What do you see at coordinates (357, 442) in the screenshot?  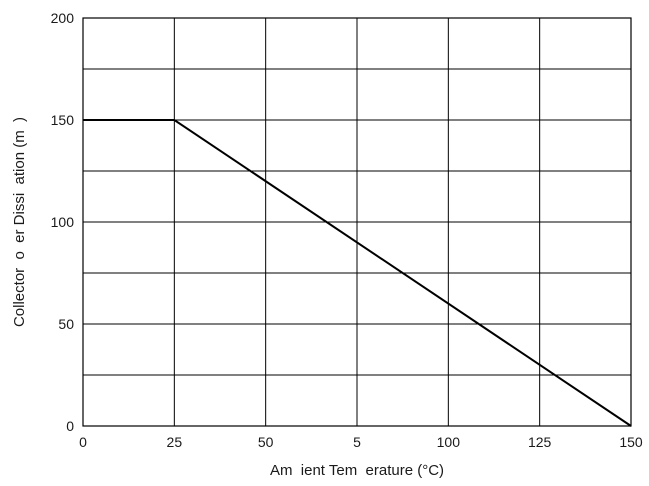 I see `x-tick-label: 5` at bounding box center [357, 442].